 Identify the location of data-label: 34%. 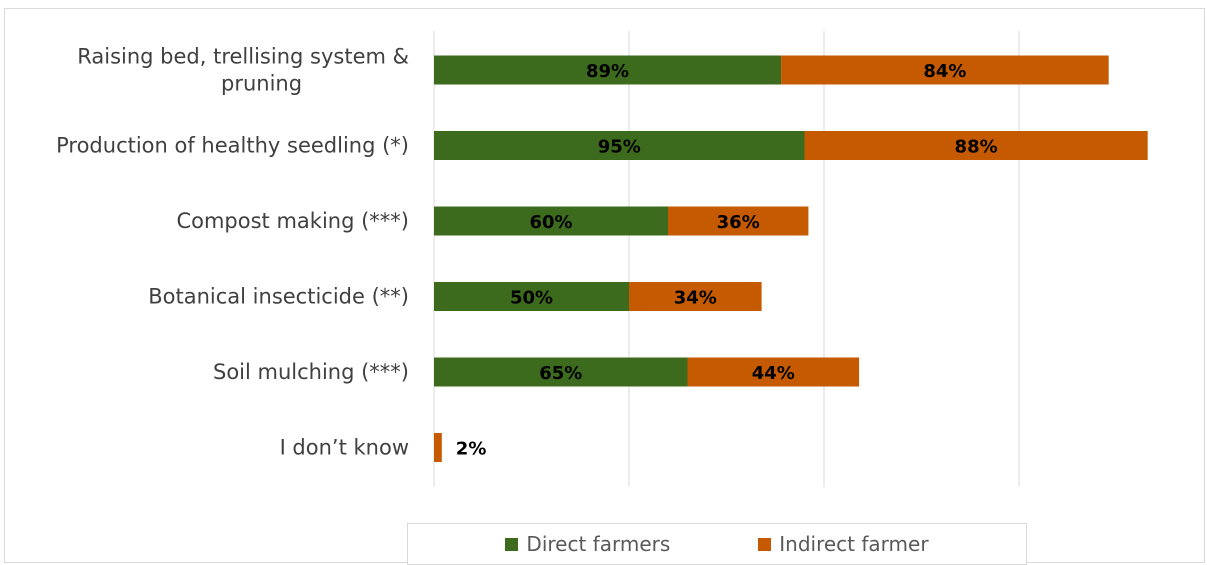
(695, 298).